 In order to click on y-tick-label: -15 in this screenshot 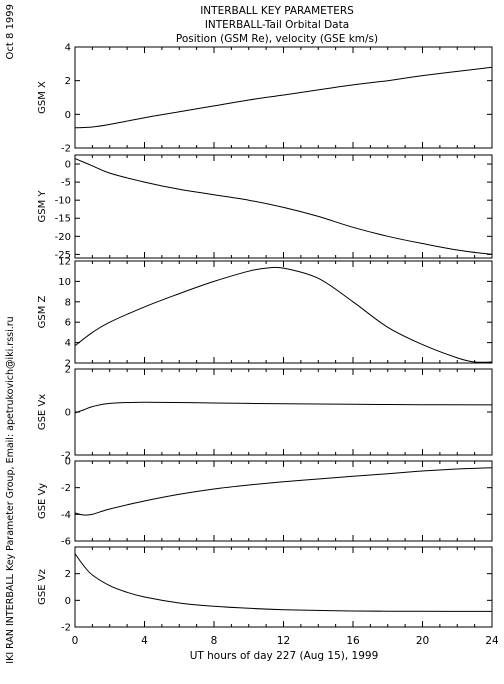, I will do `click(63, 219)`.